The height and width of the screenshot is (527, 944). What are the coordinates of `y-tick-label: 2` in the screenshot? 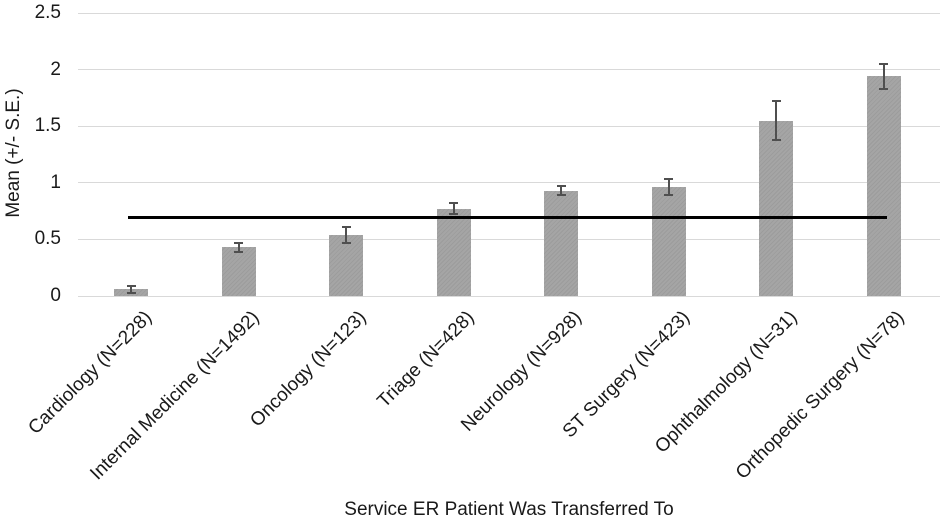 It's located at (55, 69).